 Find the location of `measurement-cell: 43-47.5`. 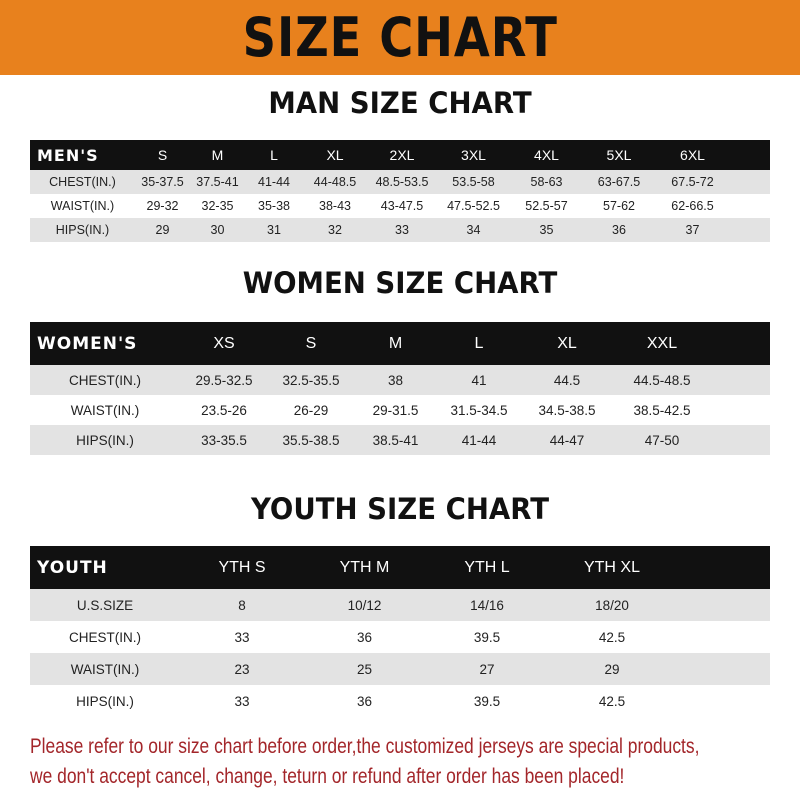

measurement-cell: 43-47.5 is located at coordinates (402, 206).